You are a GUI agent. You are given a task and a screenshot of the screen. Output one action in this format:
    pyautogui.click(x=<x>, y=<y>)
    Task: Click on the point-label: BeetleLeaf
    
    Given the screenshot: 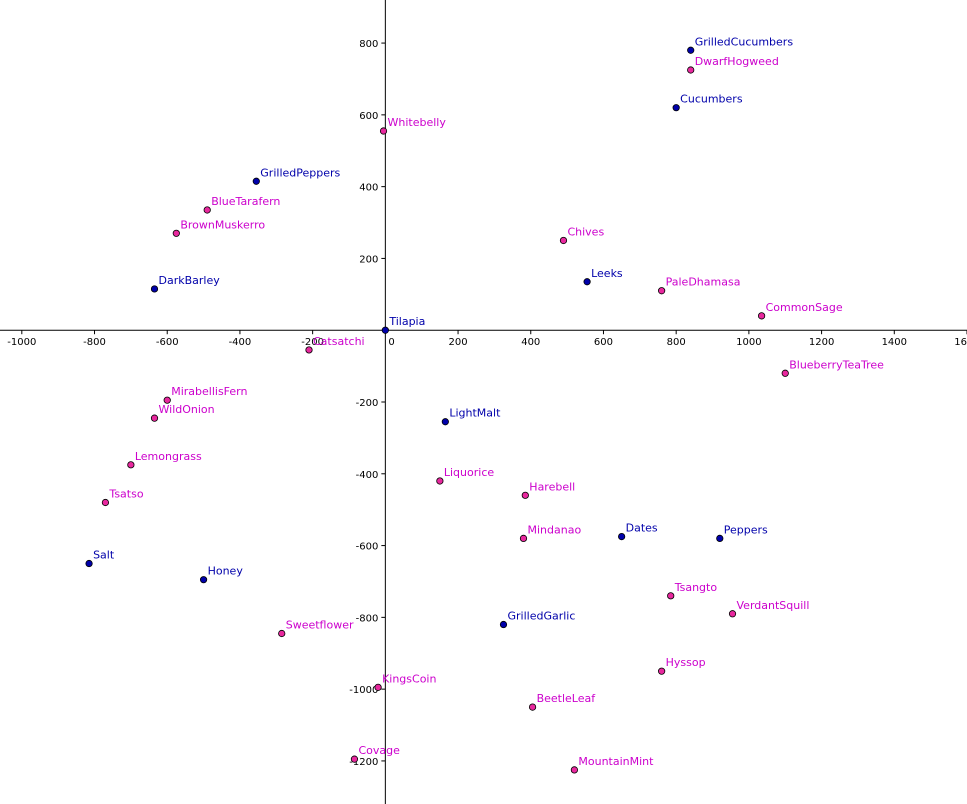 What is the action you would take?
    pyautogui.click(x=567, y=698)
    